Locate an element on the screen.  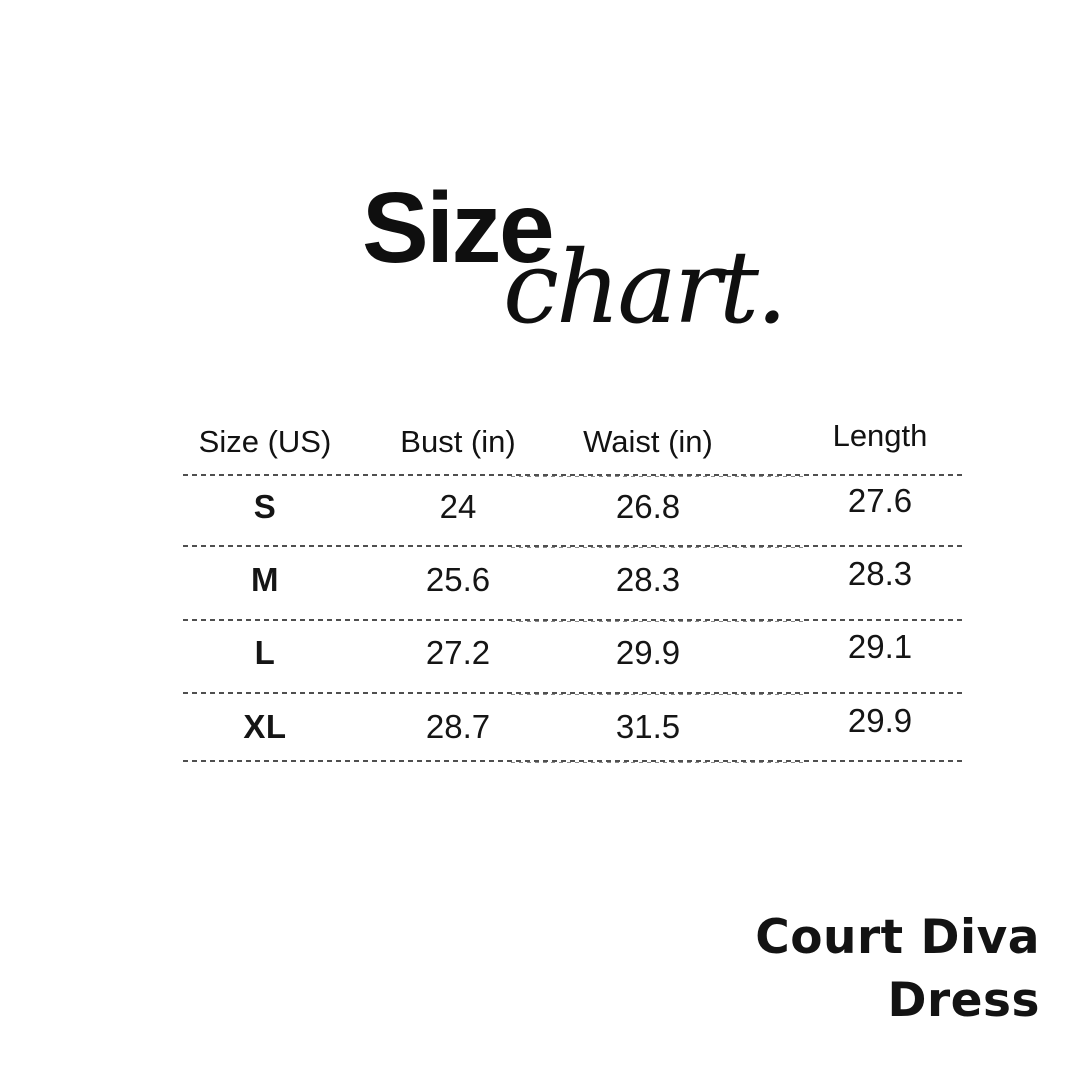
bust-value: 27.2 is located at coordinates (458, 652).